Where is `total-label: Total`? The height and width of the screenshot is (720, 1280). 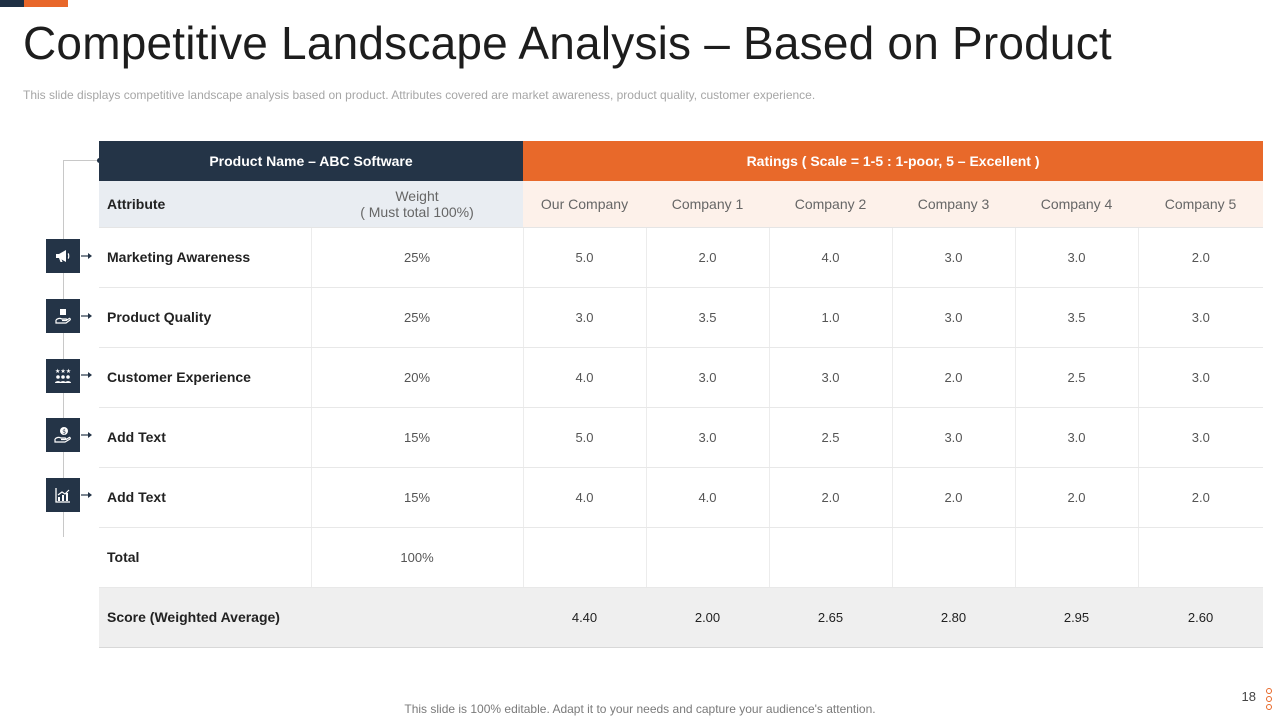 total-label: Total is located at coordinates (205, 557).